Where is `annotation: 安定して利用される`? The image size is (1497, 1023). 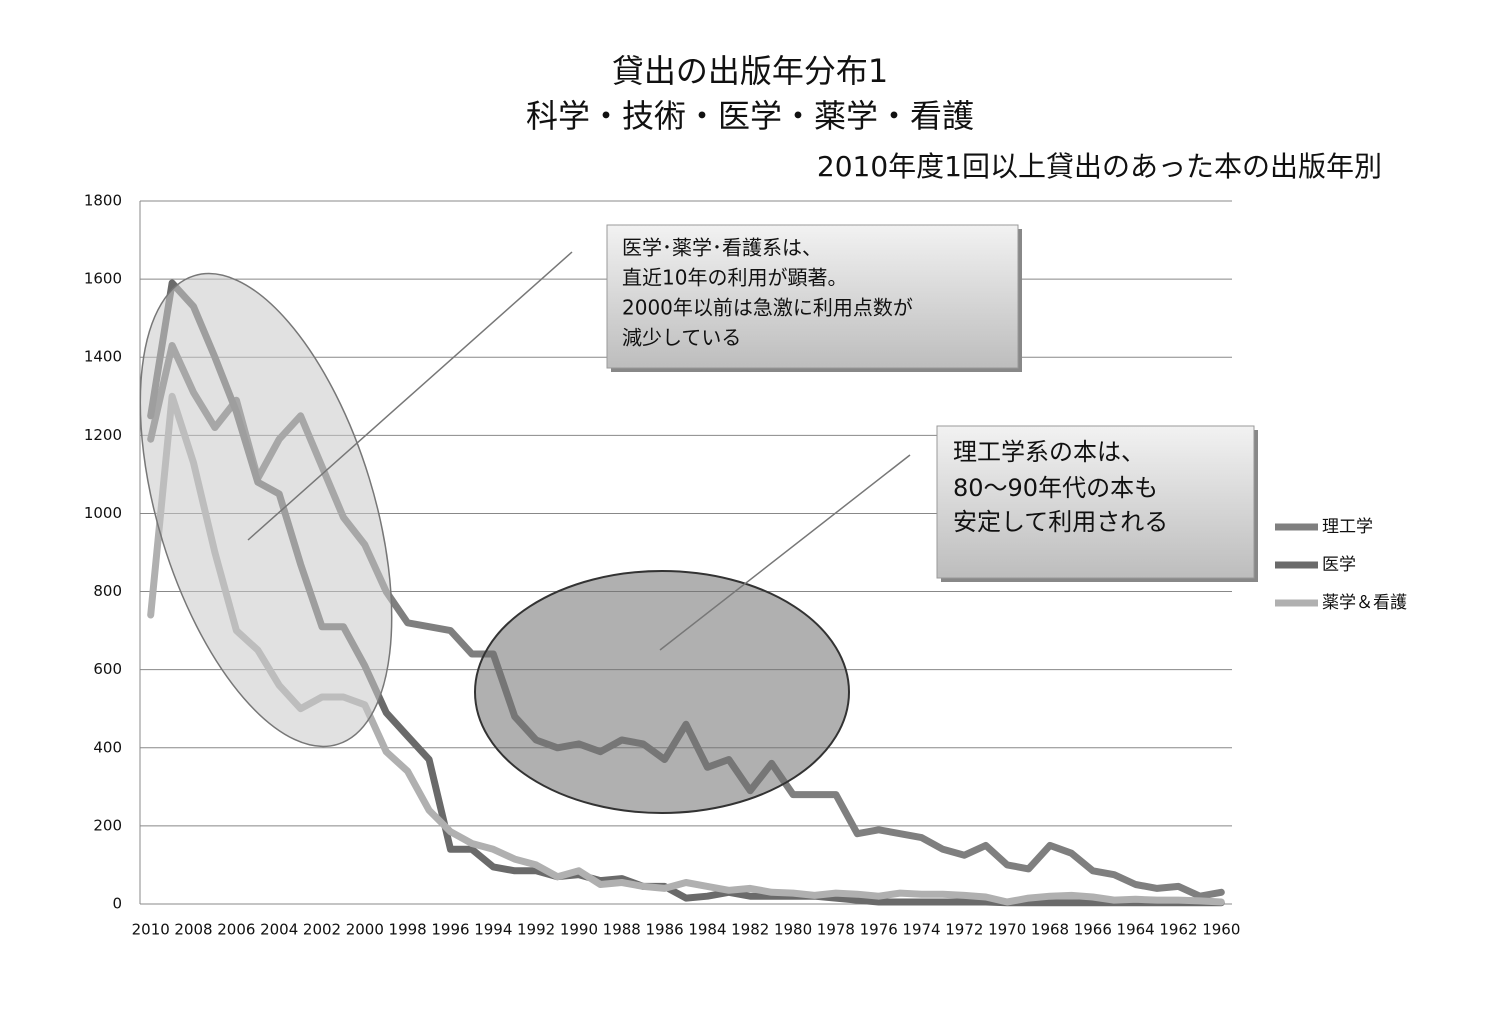 annotation: 安定して利用される is located at coordinates (1060, 522).